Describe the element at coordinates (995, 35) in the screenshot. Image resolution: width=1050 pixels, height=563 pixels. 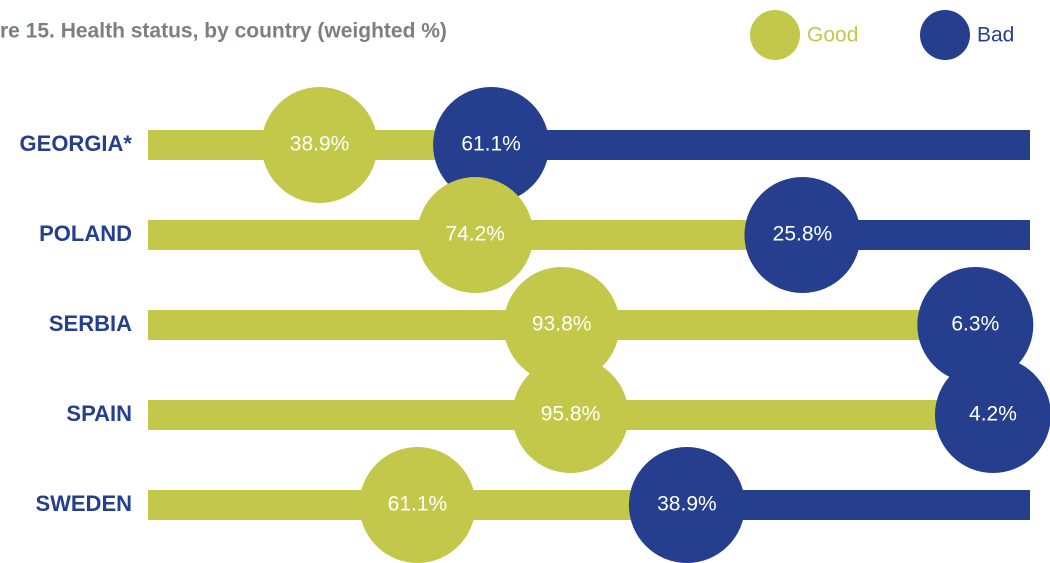
I see `legend-label: Bad` at that location.